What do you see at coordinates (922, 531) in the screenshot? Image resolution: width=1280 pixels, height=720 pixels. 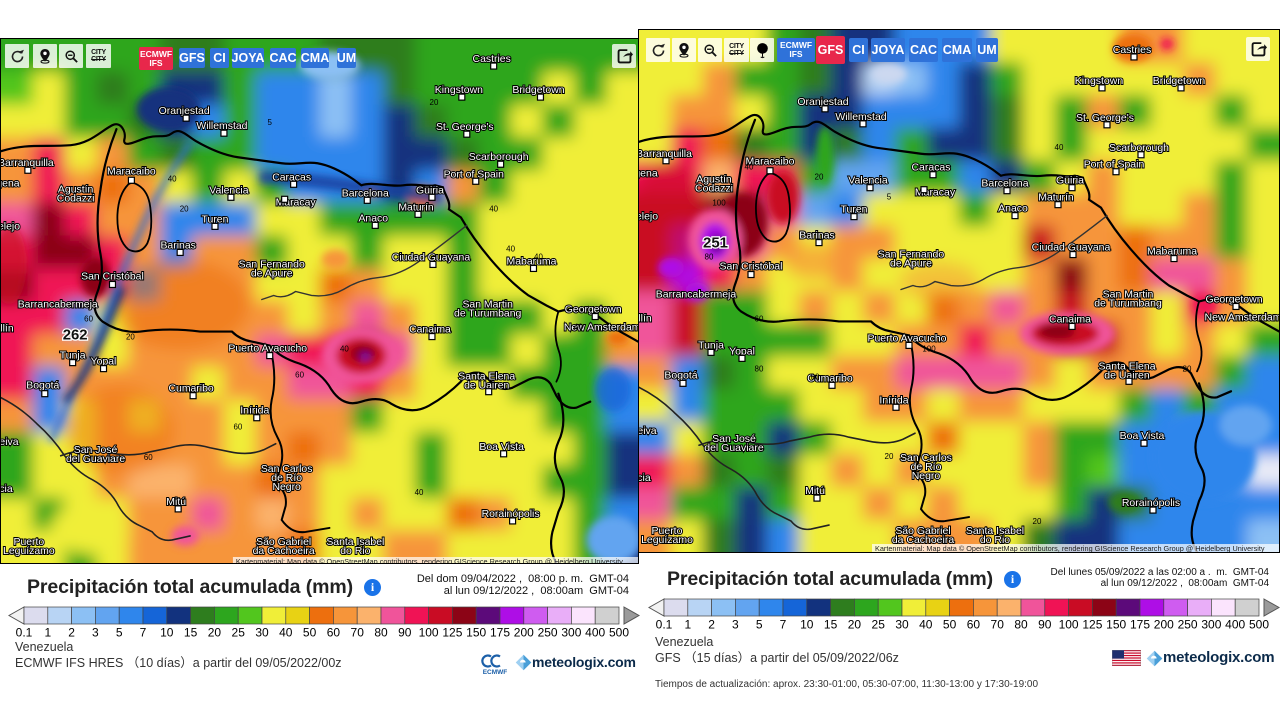 I see `svg-text: São Gabriel` at bounding box center [922, 531].